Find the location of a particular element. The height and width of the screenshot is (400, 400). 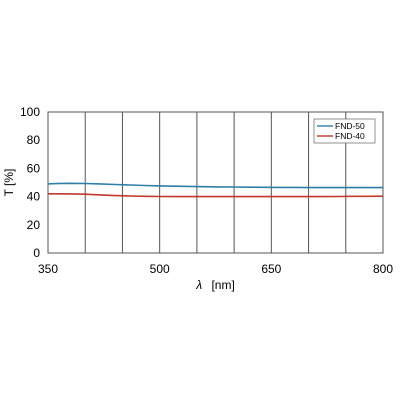

x-axis-label-symbol: λ is located at coordinates (198, 285).